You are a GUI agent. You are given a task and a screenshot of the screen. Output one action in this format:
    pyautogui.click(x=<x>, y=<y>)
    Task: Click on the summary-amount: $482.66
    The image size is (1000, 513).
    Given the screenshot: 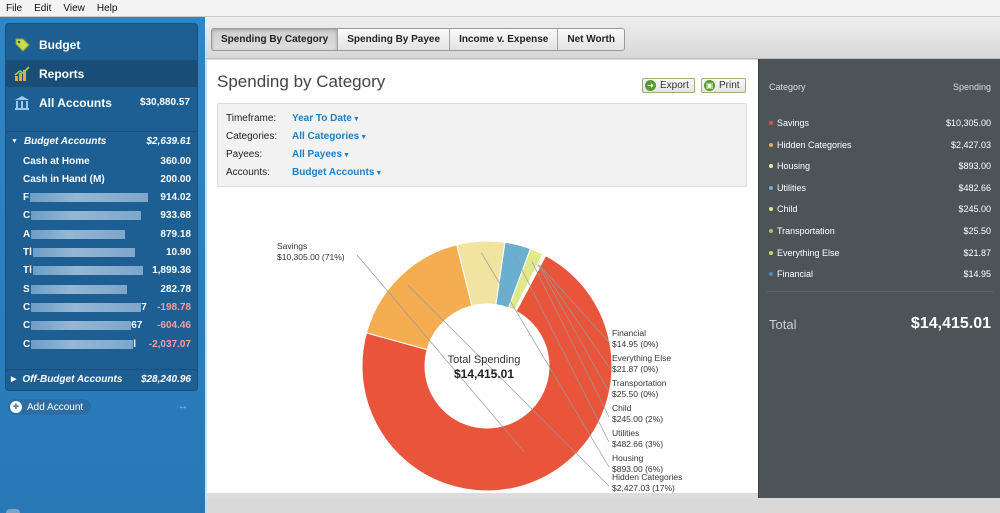 What is the action you would take?
    pyautogui.click(x=974, y=187)
    